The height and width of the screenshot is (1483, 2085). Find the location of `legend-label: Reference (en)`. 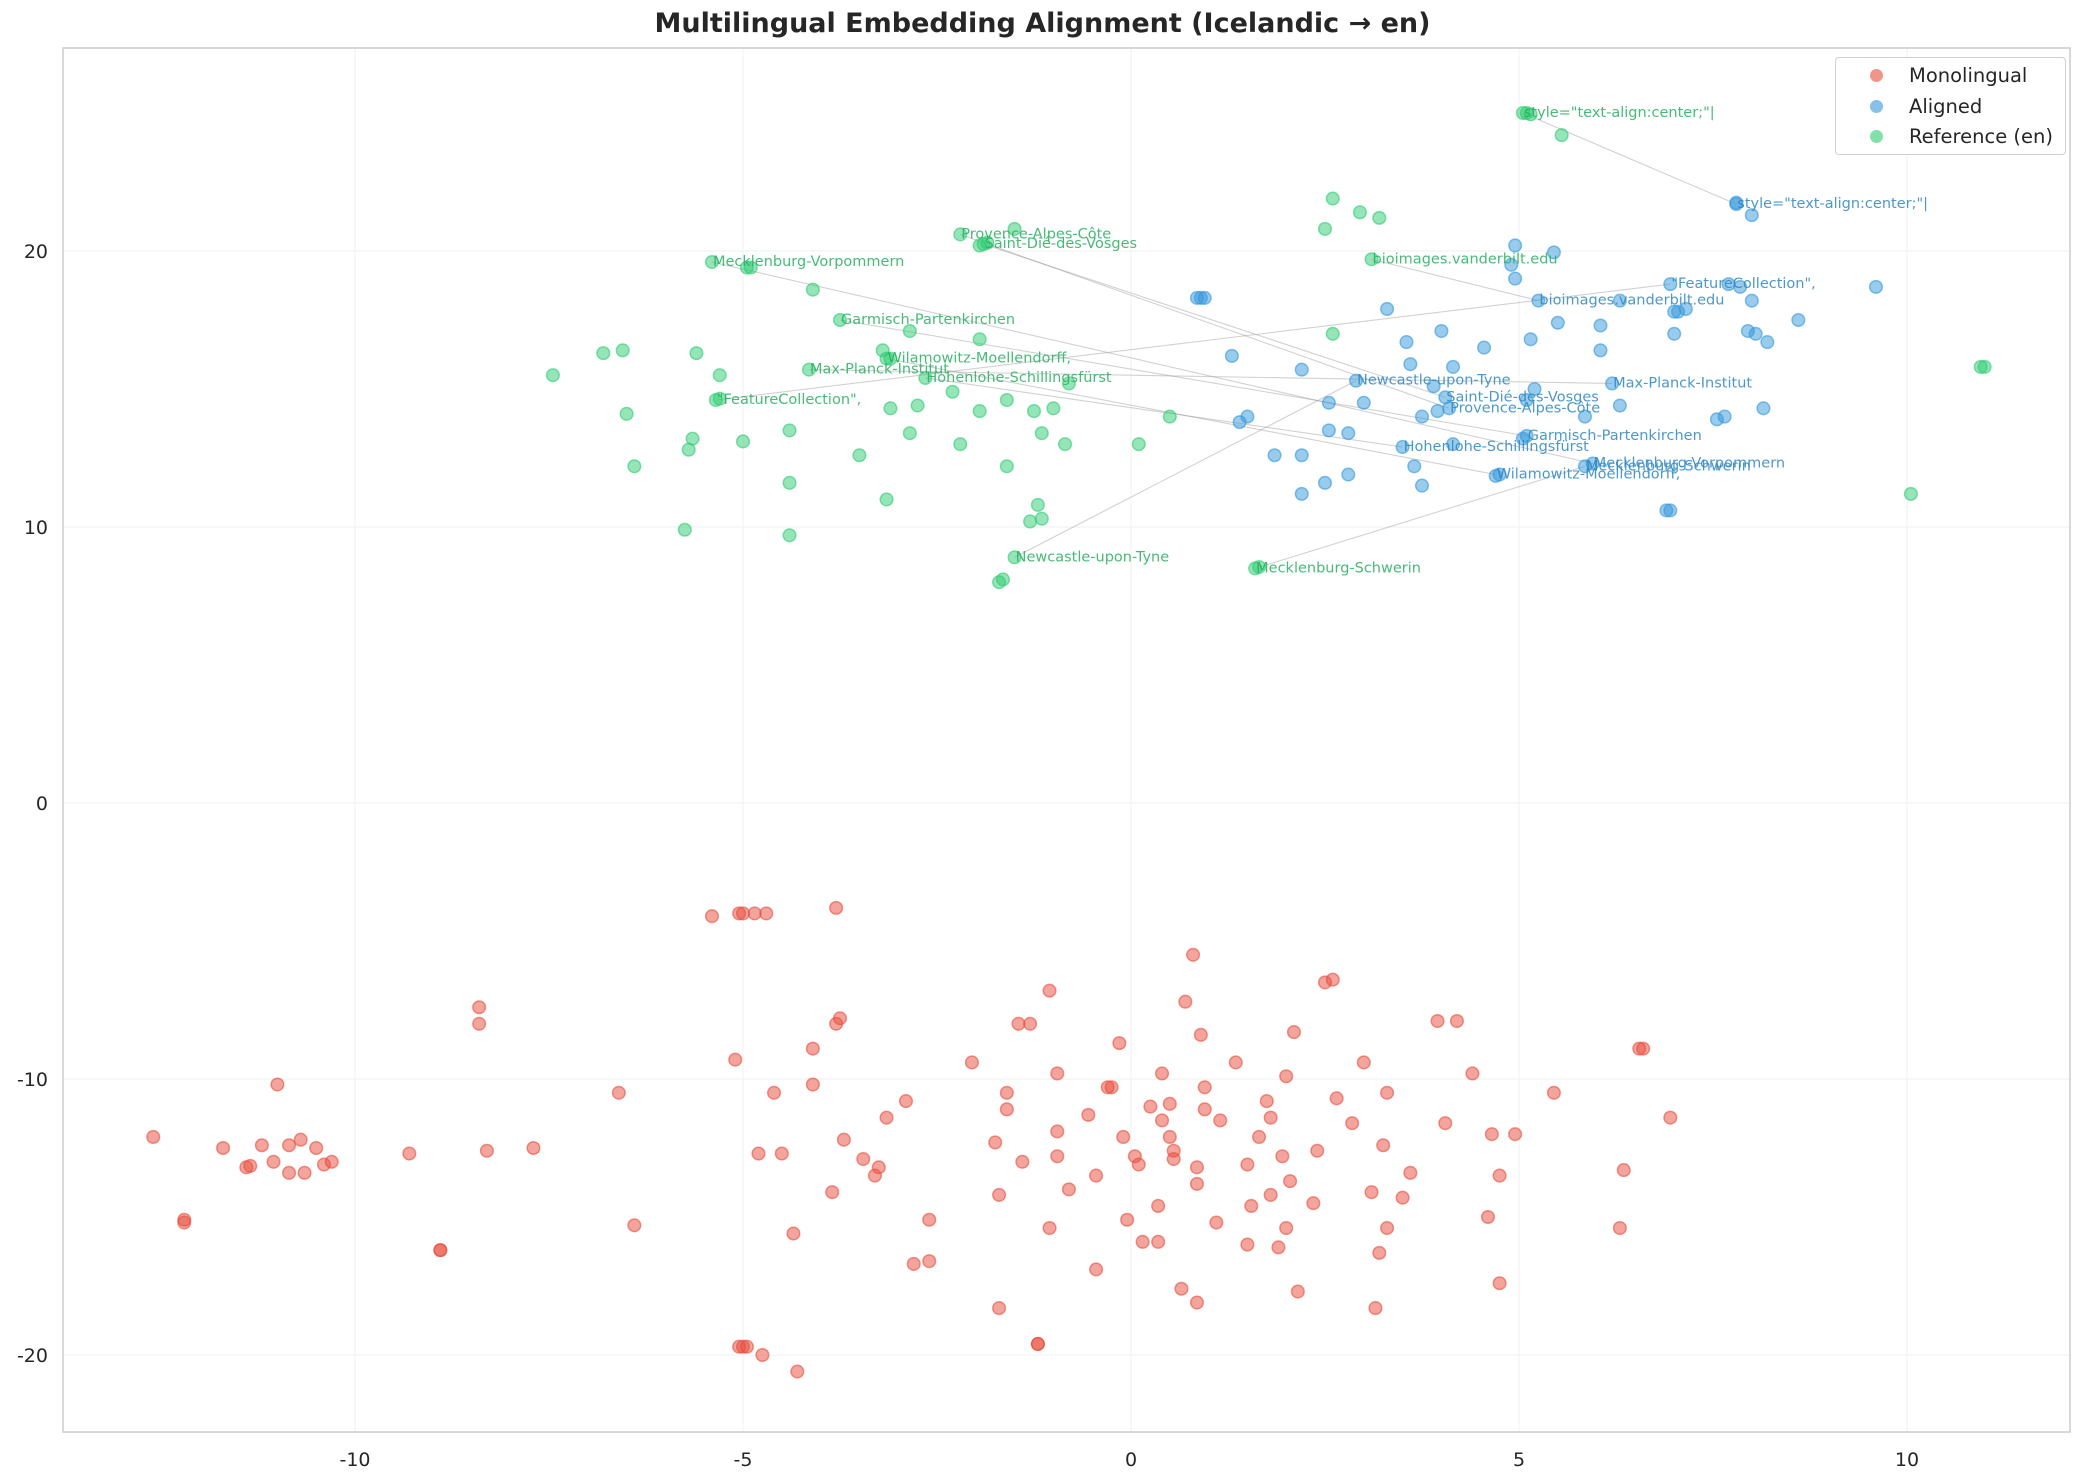

legend-label: Reference (en) is located at coordinates (1981, 136).